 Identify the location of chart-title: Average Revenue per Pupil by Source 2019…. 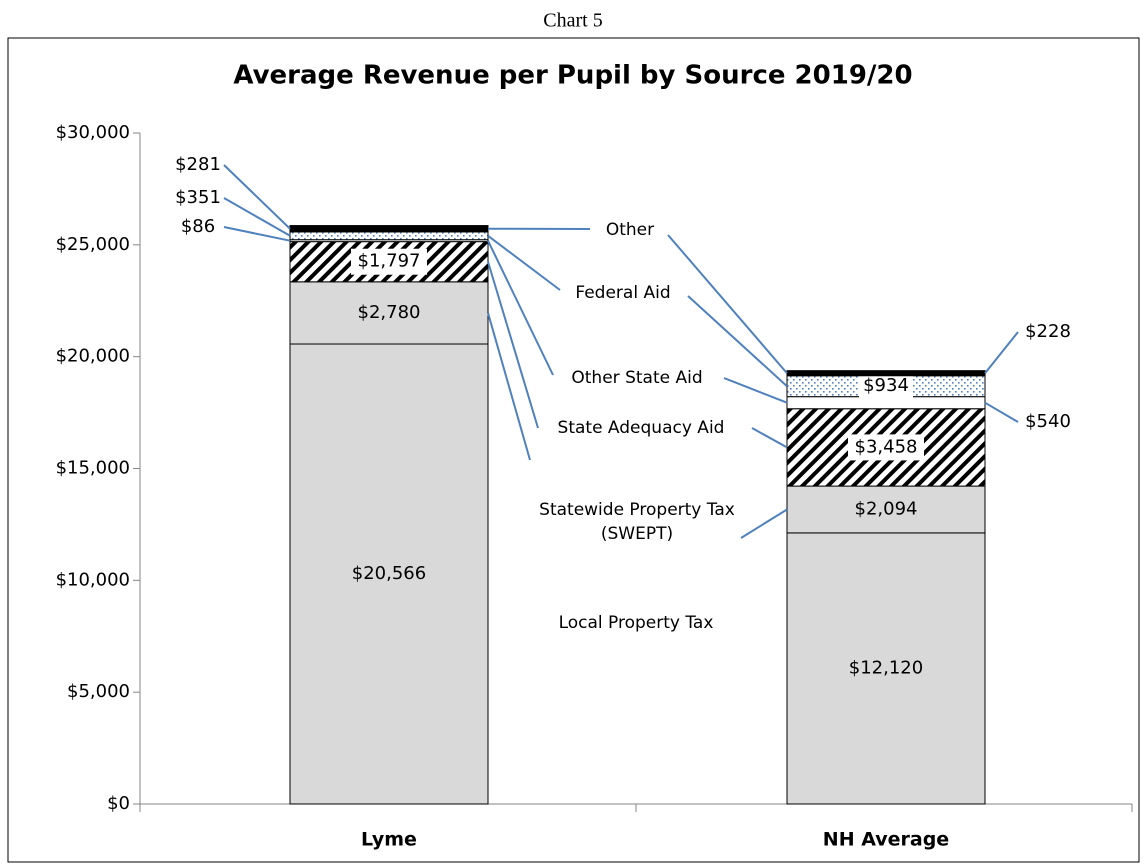
(572, 76).